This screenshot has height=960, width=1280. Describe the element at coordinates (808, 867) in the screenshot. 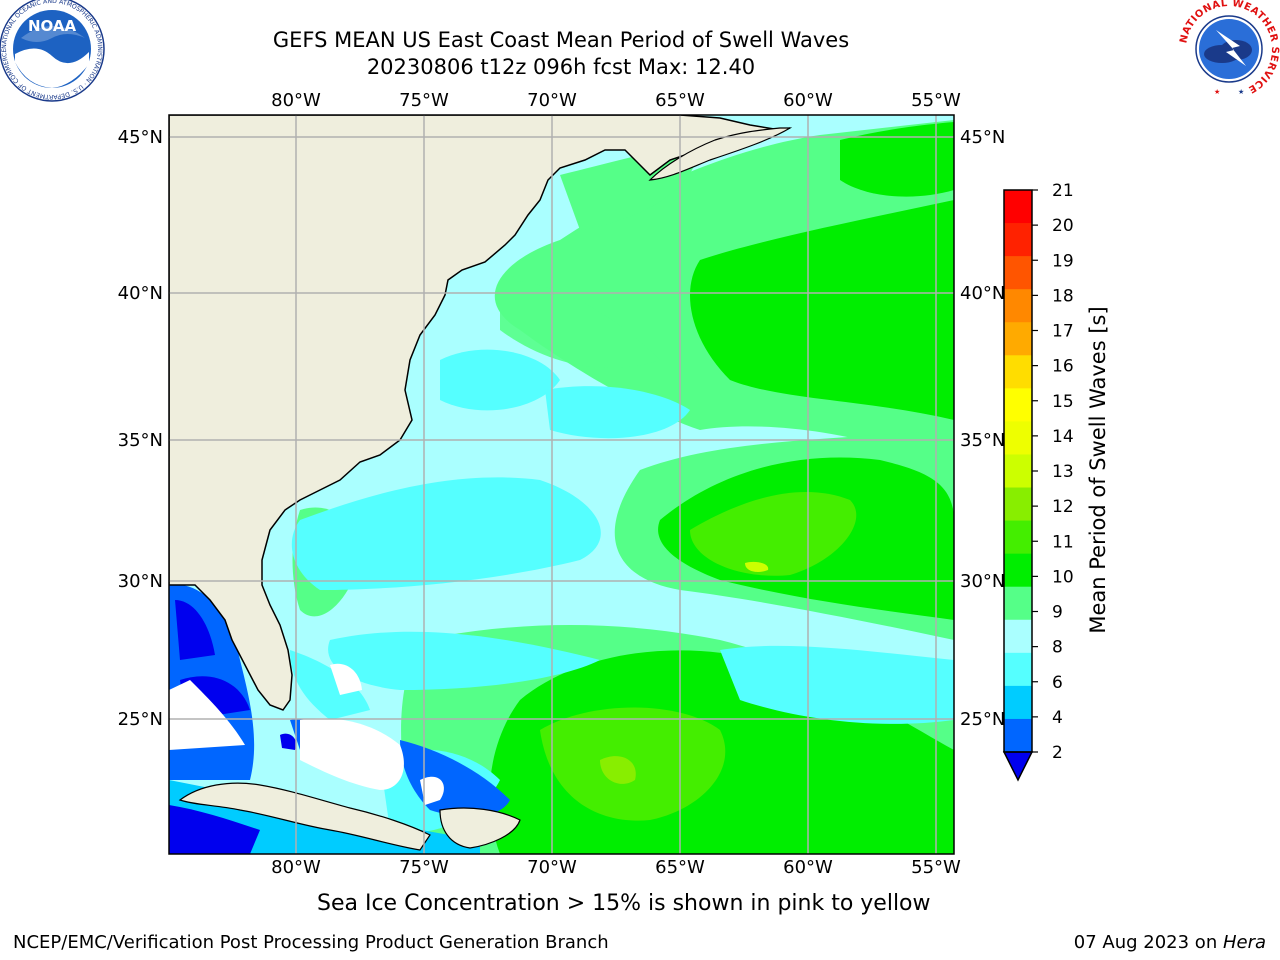

I see `lon-label-bottom: 60°W` at that location.